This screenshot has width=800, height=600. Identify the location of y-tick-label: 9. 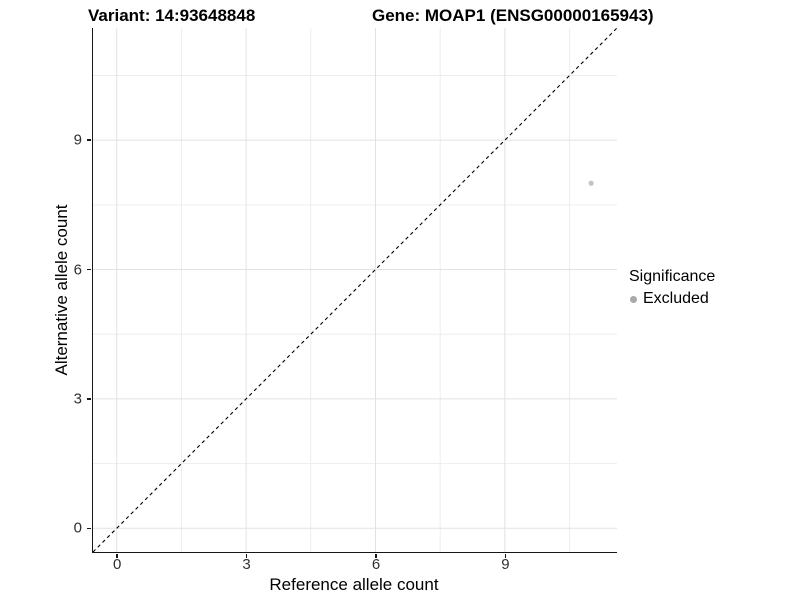
(77, 140).